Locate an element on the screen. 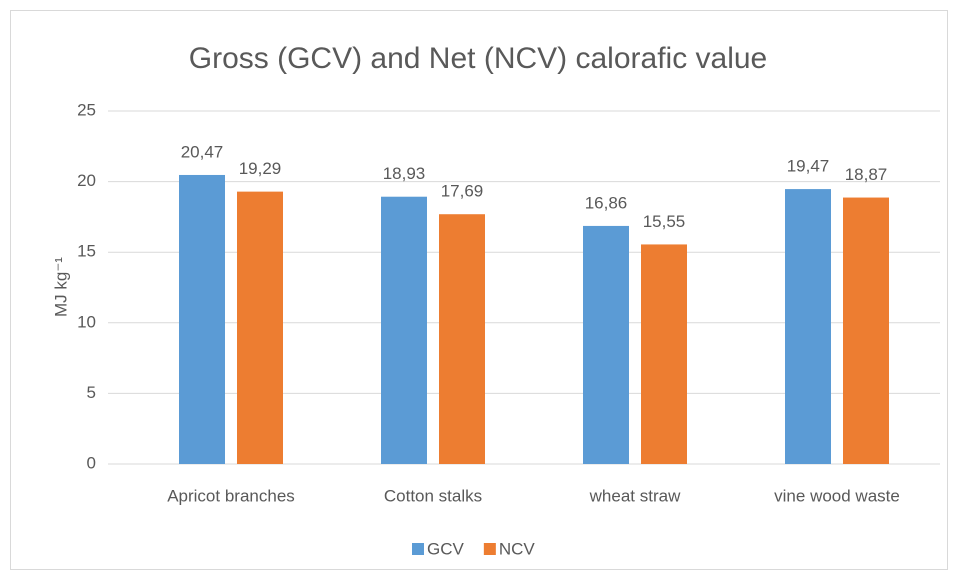 This screenshot has width=957, height=580. y-tick-label: 20 is located at coordinates (86, 180).